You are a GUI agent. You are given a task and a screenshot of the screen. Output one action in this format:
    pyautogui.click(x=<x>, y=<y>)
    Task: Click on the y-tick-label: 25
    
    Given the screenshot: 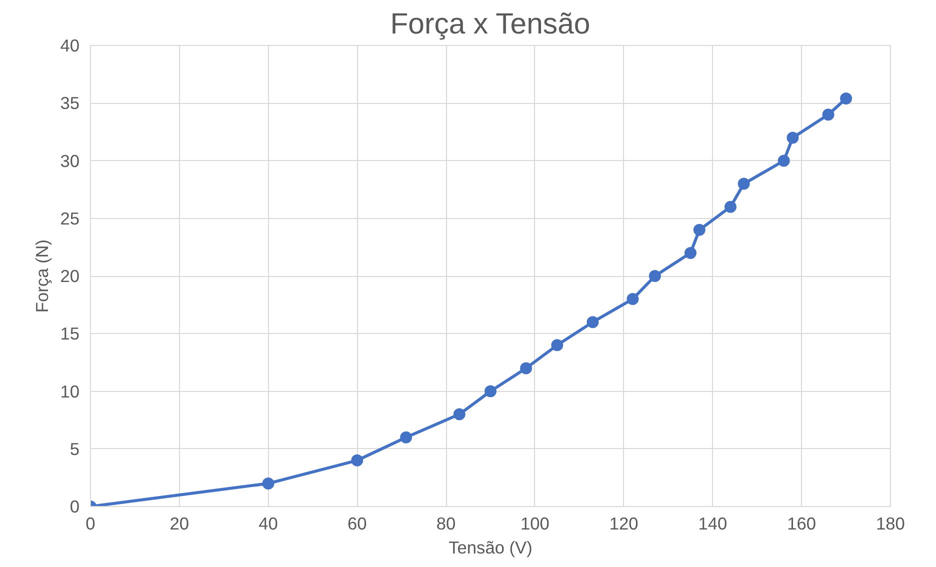 What is the action you would take?
    pyautogui.click(x=70, y=218)
    